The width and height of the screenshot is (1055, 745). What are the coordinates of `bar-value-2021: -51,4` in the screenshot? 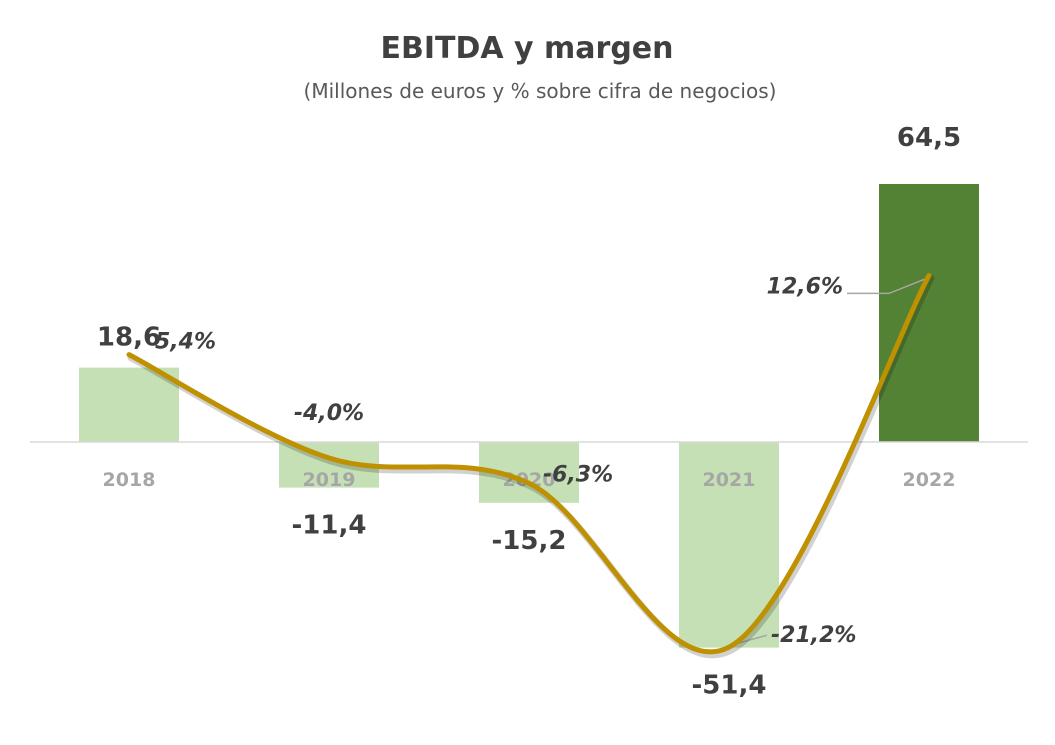 It's located at (729, 686).